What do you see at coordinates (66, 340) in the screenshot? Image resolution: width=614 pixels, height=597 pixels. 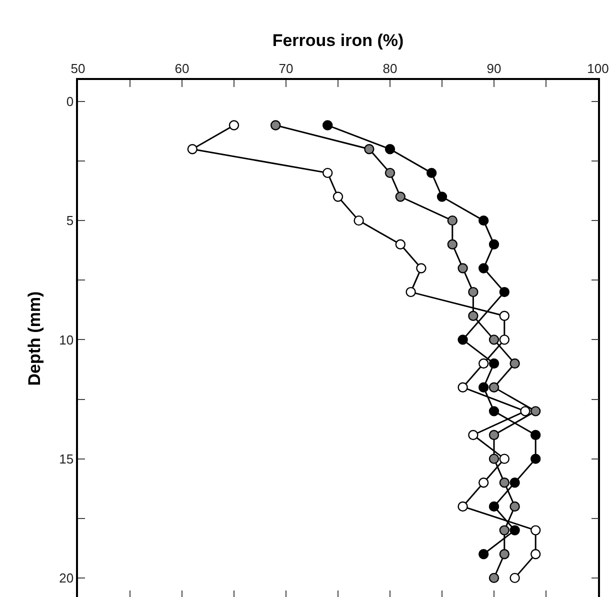 I see `y-tick-label: 10` at bounding box center [66, 340].